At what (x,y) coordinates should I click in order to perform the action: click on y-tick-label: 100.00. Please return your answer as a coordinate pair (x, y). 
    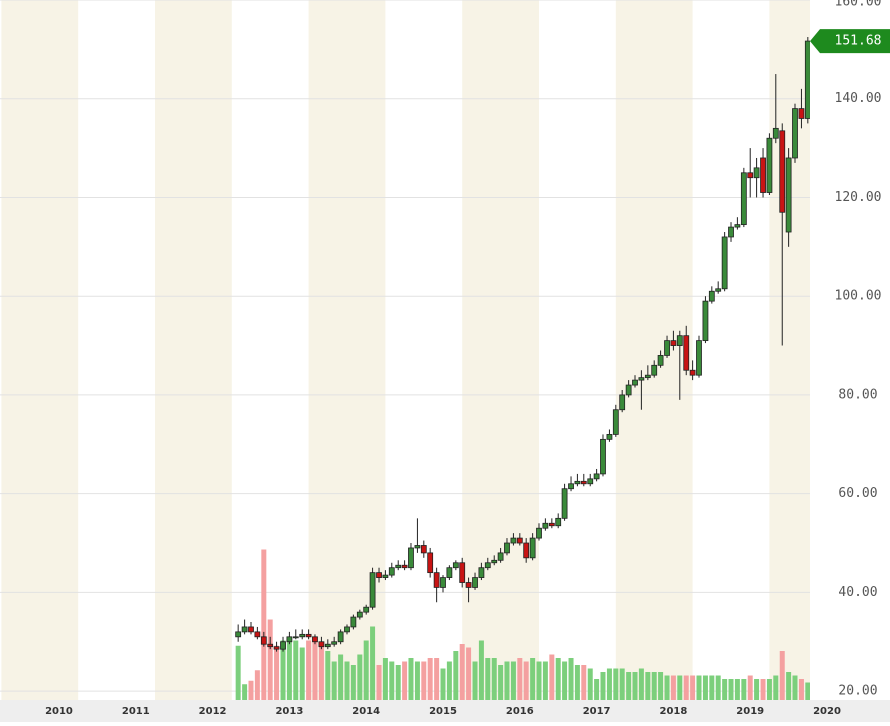
    Looking at the image, I should click on (858, 296).